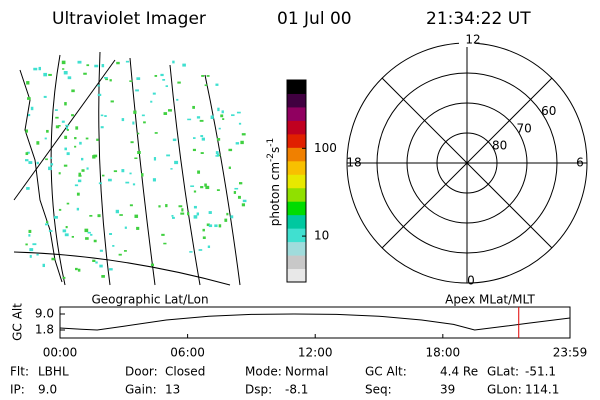  I want to click on status-value: Closed, so click(185, 372).